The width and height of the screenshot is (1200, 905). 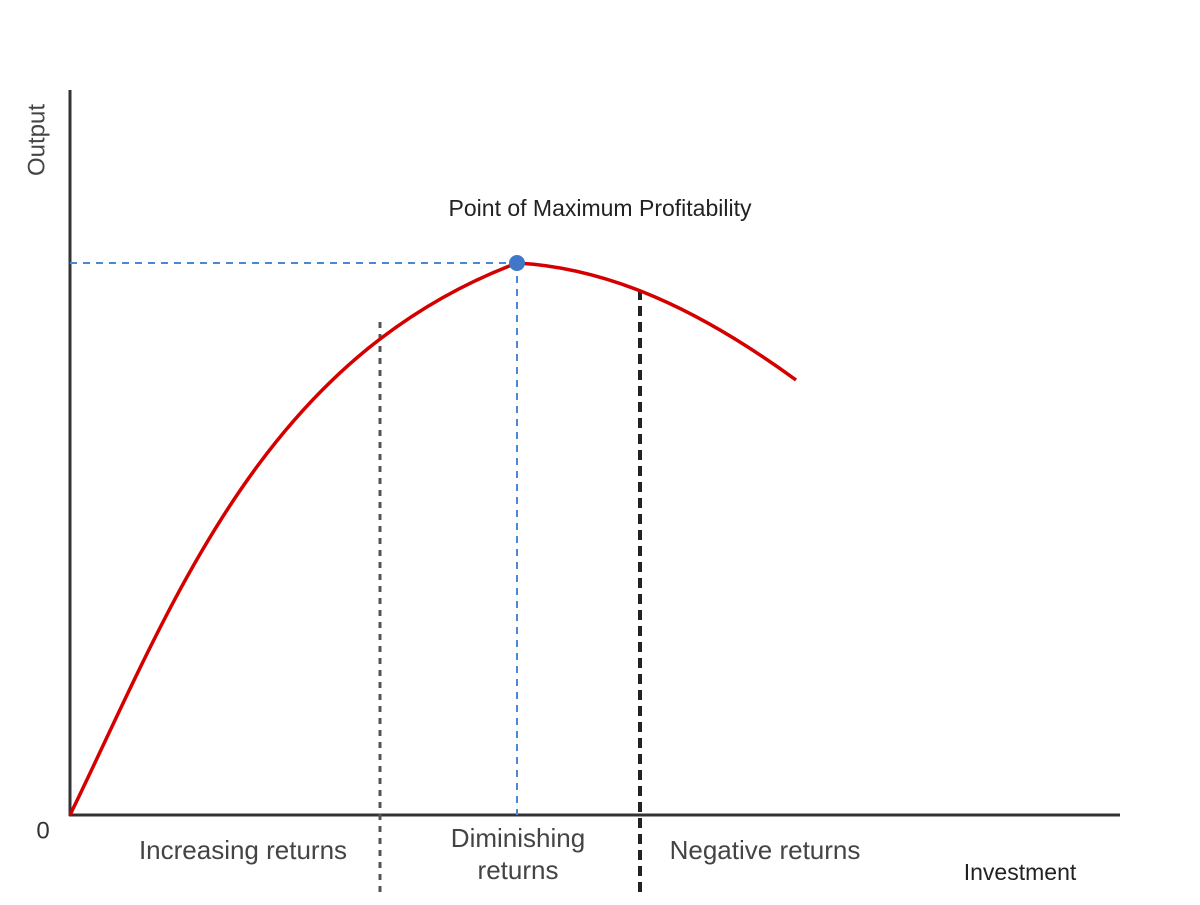 I want to click on region-label: Negative returns, so click(x=765, y=850).